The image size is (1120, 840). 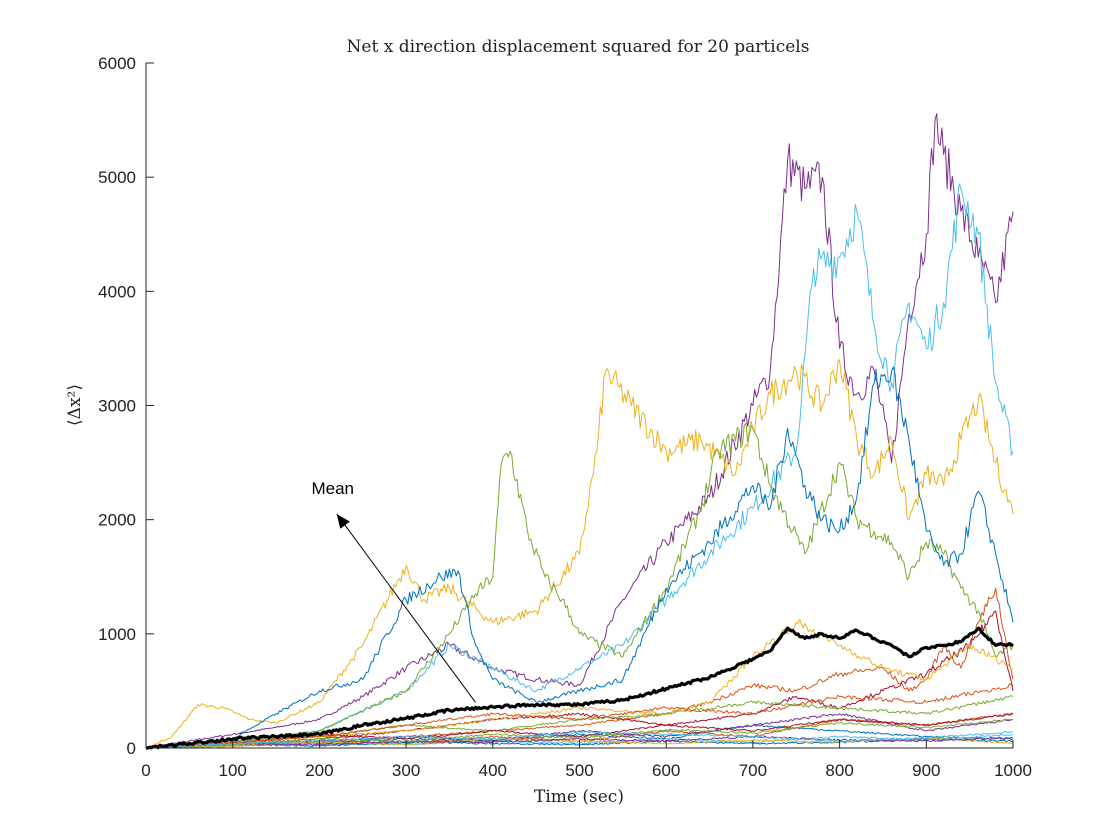 What do you see at coordinates (666, 770) in the screenshot?
I see `x-tick-label: 600` at bounding box center [666, 770].